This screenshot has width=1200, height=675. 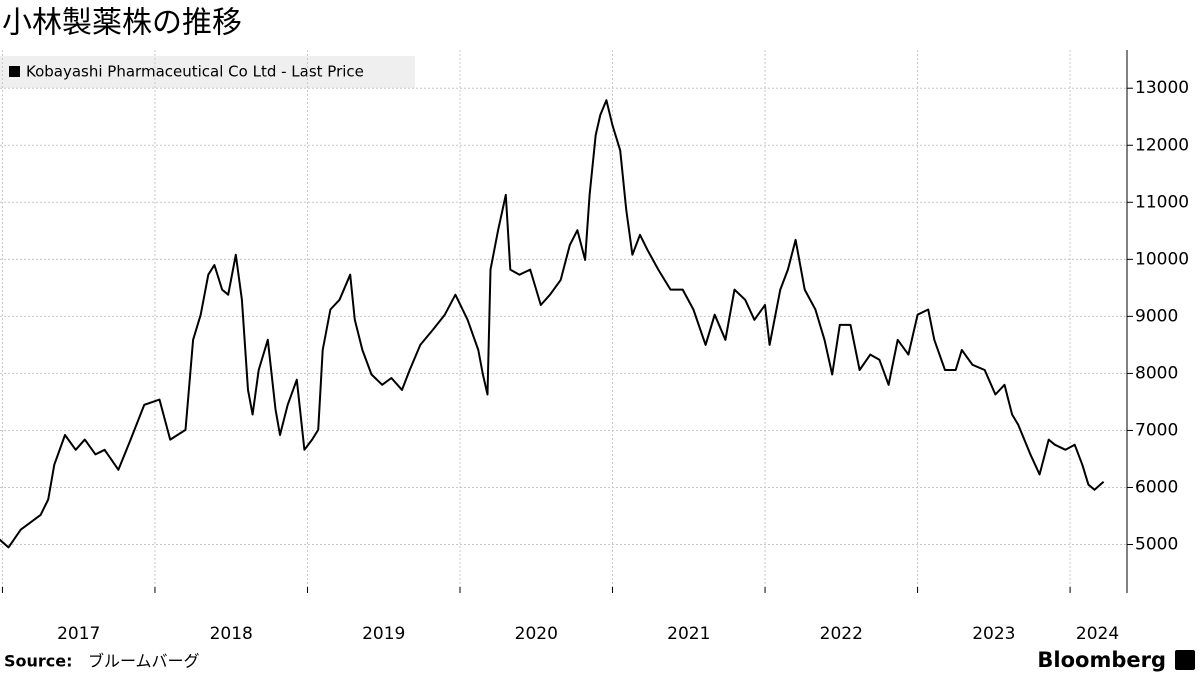 What do you see at coordinates (144, 661) in the screenshot?
I see `source-text: ブルームバーグ` at bounding box center [144, 661].